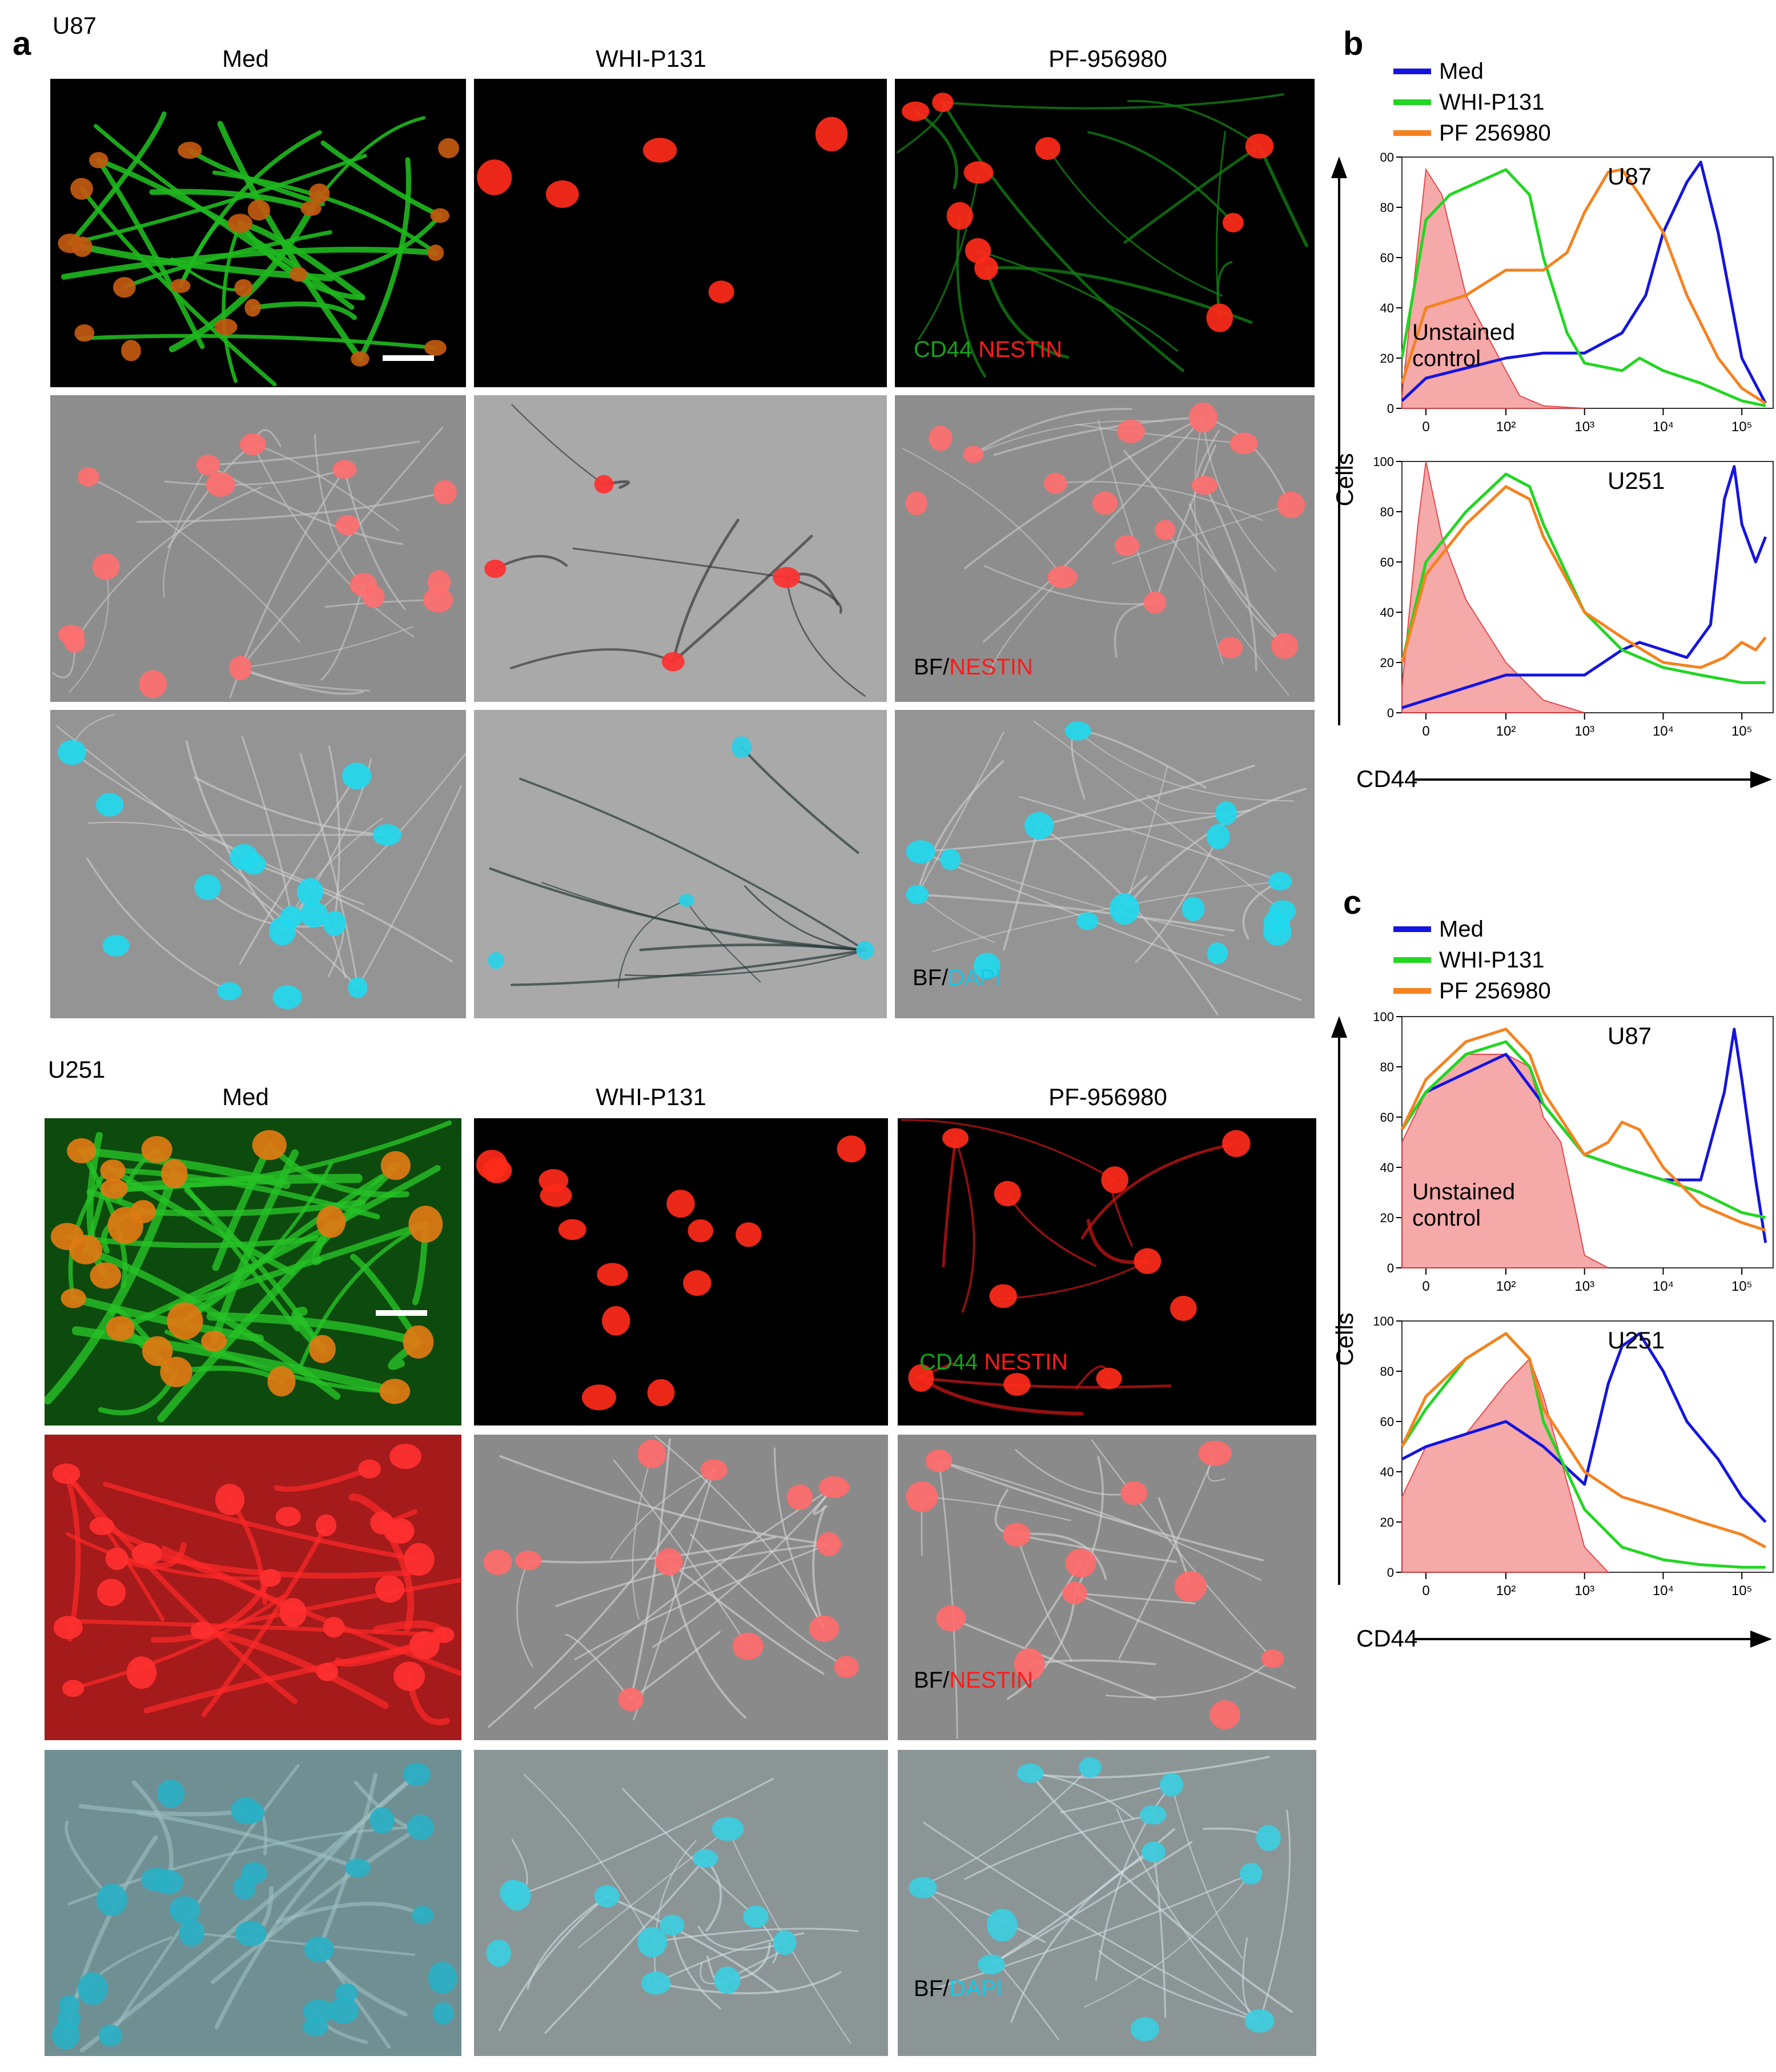 The width and height of the screenshot is (1776, 2072). Describe the element at coordinates (1387, 1638) in the screenshot. I see `x-axis-label: CD44` at that location.